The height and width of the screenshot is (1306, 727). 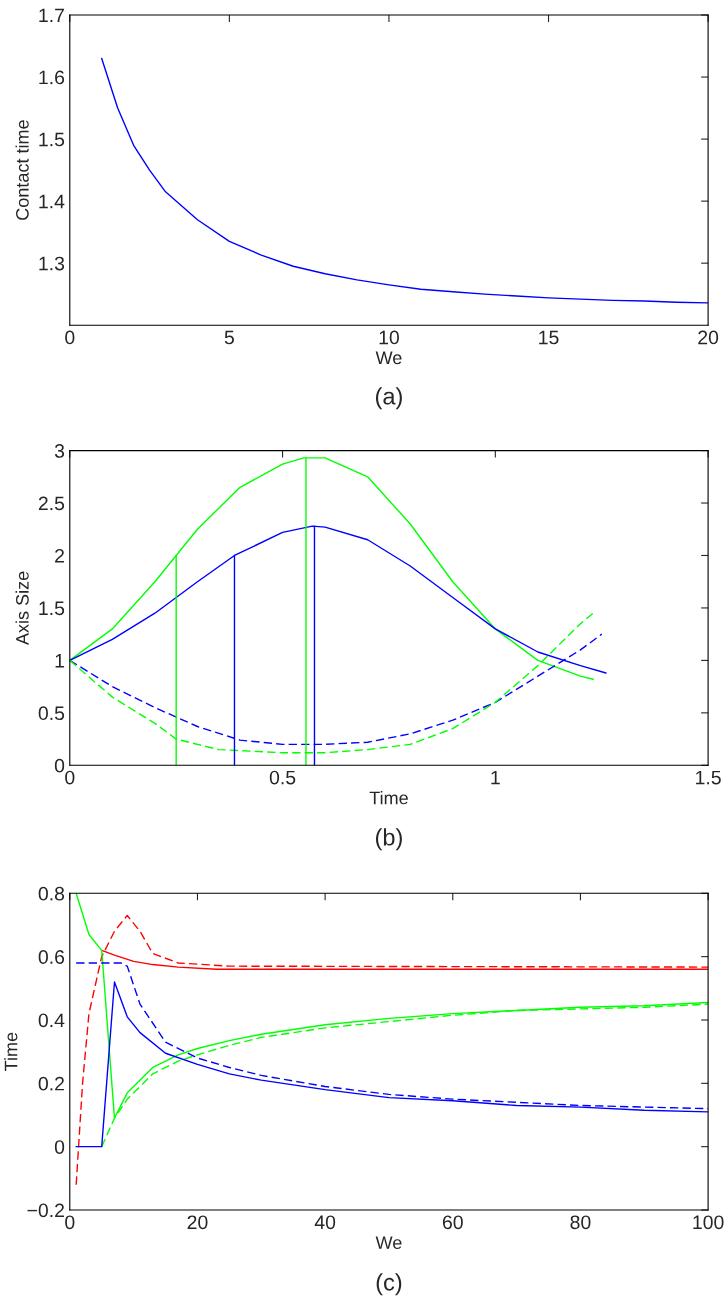 What do you see at coordinates (495, 777) in the screenshot?
I see `x-tick-label: 1` at bounding box center [495, 777].